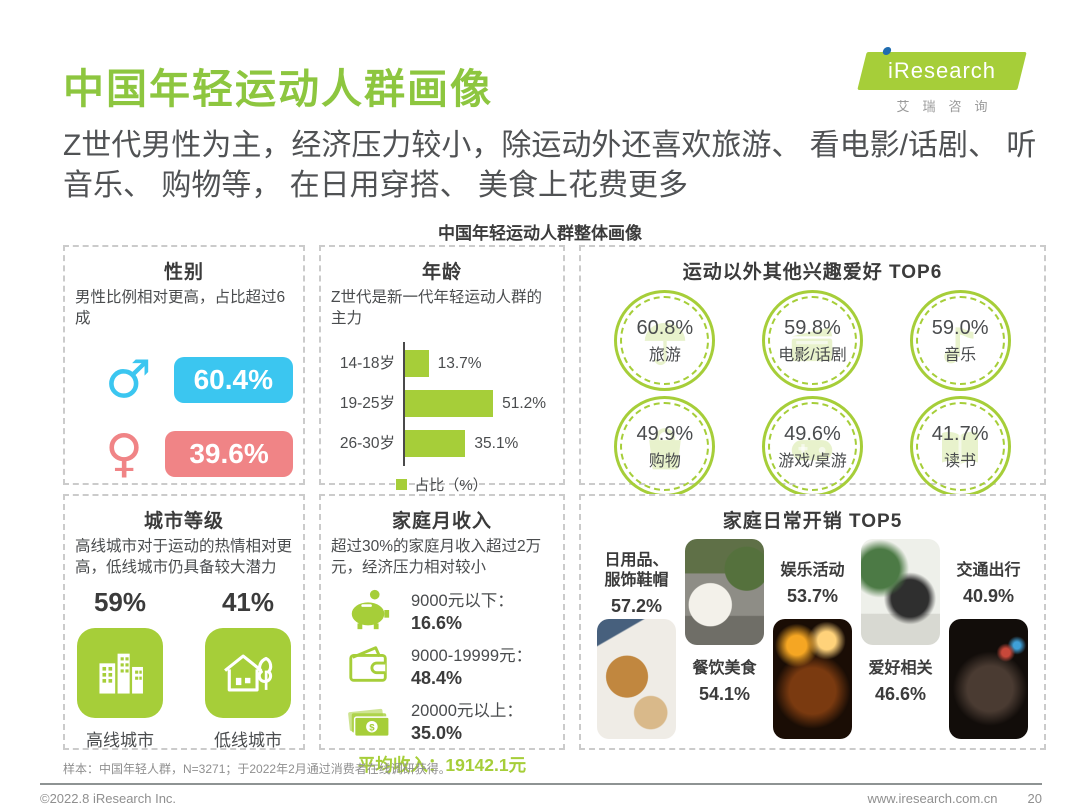 The height and width of the screenshot is (810, 1080). Describe the element at coordinates (367, 363) in the screenshot. I see `age-tick-label: 14-18岁` at that location.